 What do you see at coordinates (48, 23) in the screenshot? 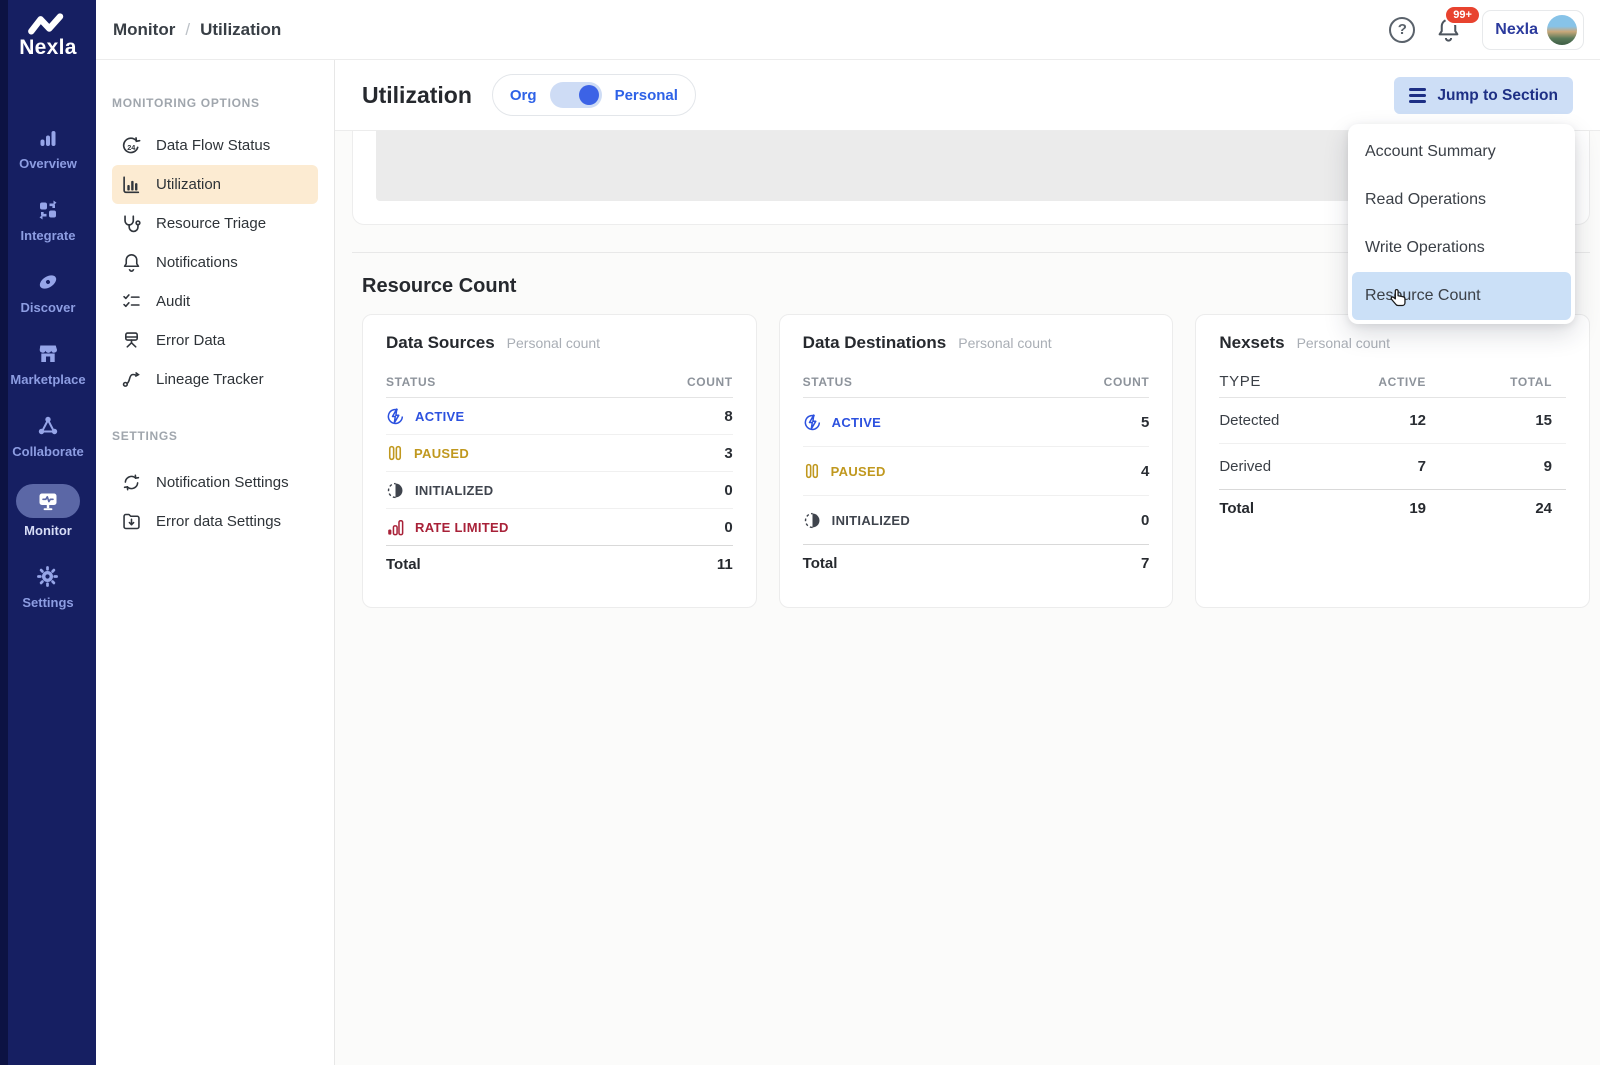
I see `nexla-logo-icon` at bounding box center [48, 23].